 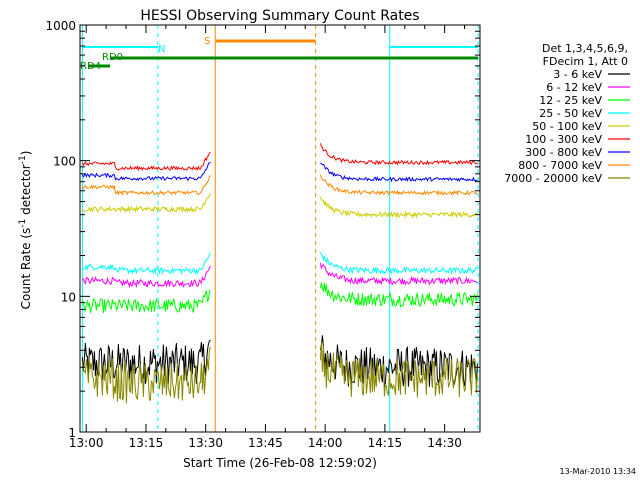 What do you see at coordinates (444, 443) in the screenshot?
I see `x-tick-label: 14:30` at bounding box center [444, 443].